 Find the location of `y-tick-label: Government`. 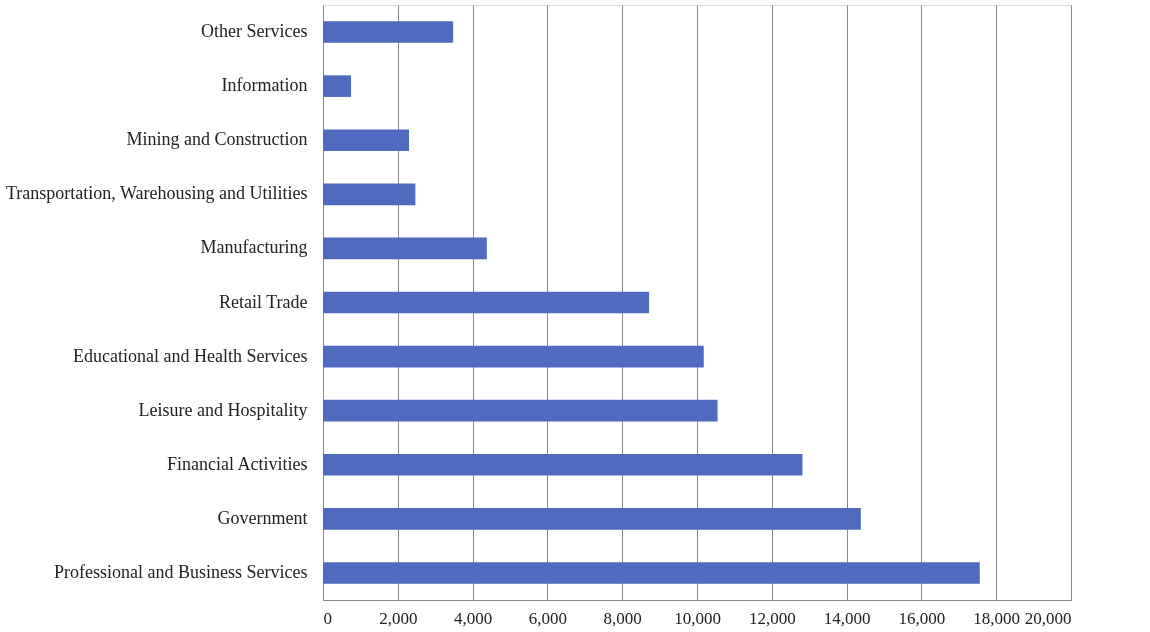

y-tick-label: Government is located at coordinates (262, 517).